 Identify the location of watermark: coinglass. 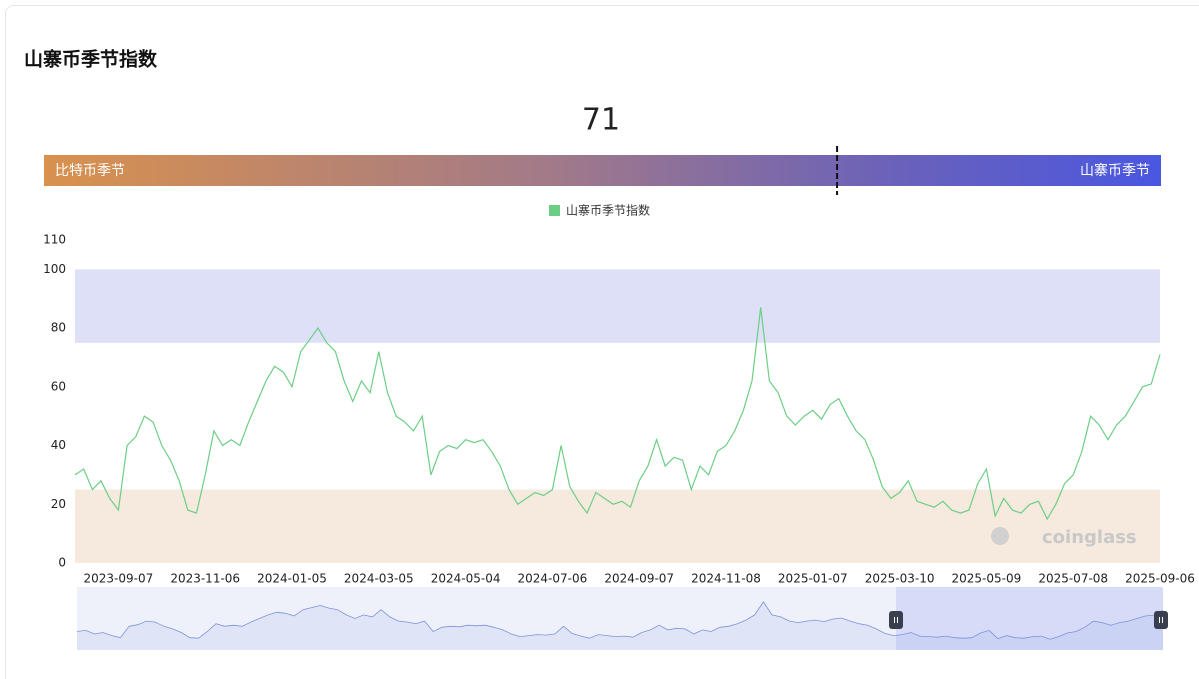
(1089, 537).